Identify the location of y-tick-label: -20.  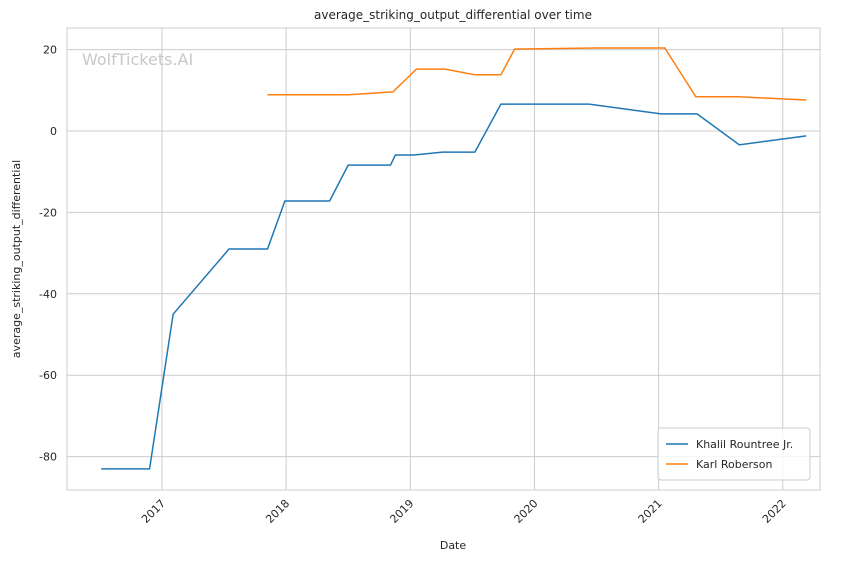
(48, 212).